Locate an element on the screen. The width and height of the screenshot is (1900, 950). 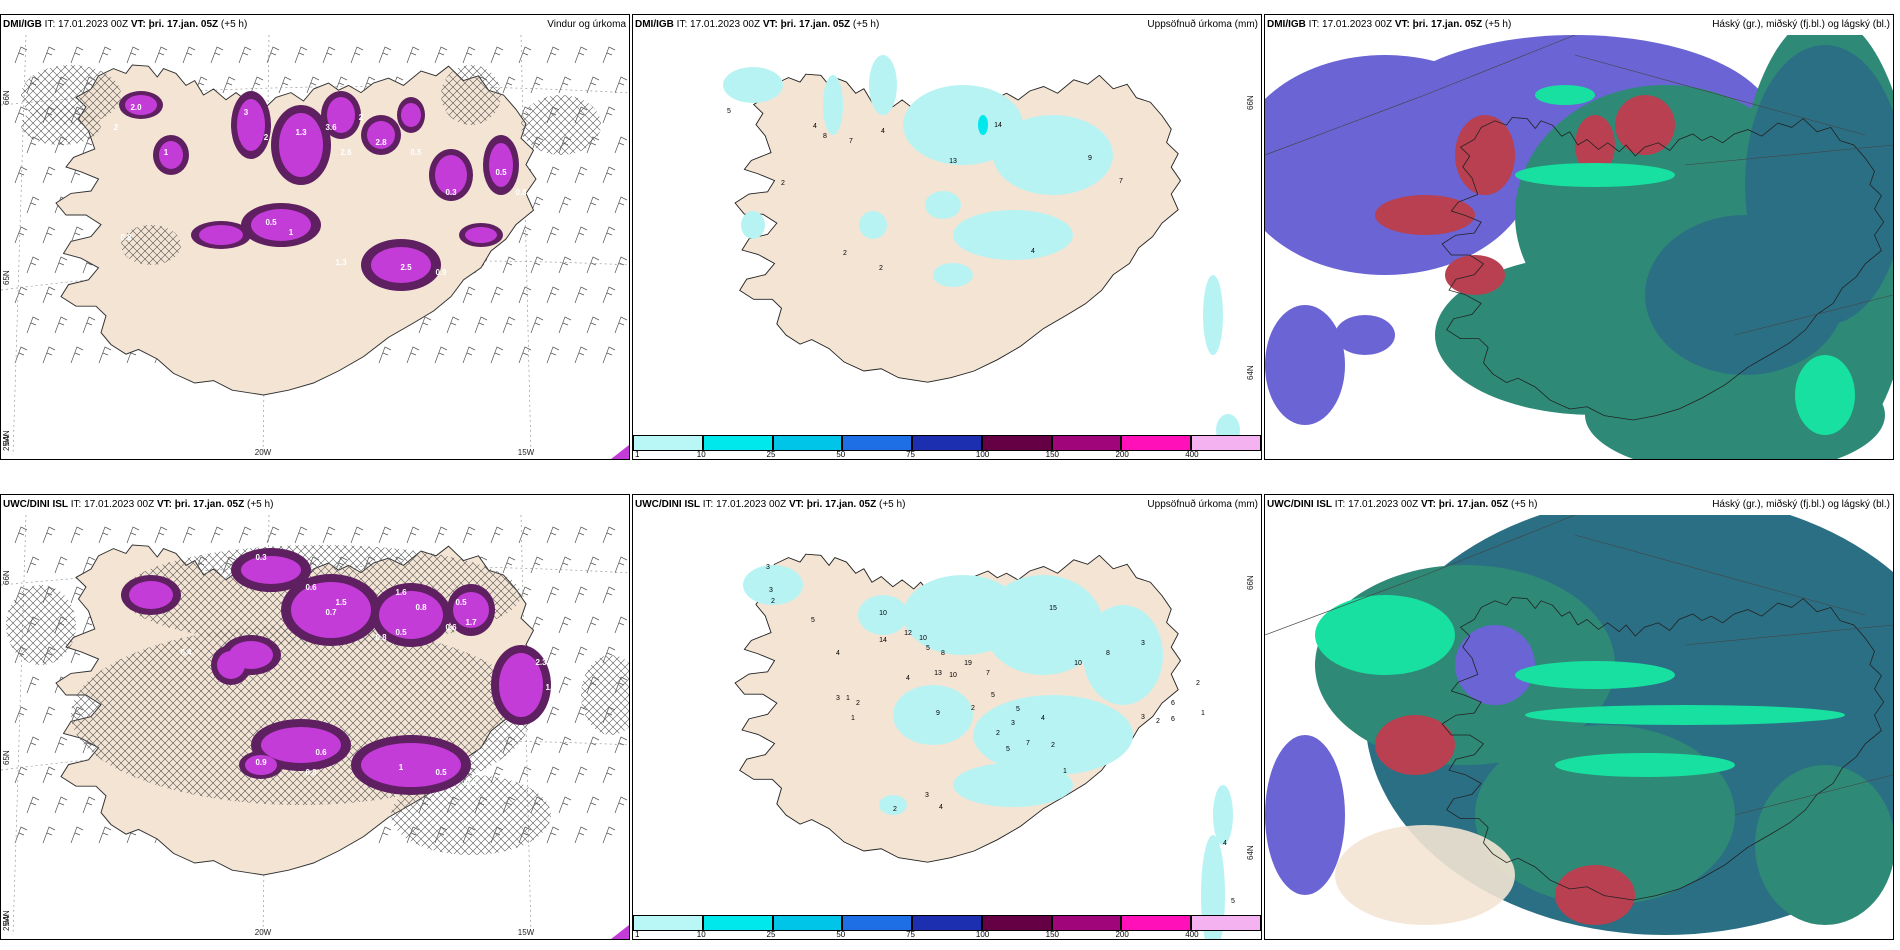
precip-value: 0.8 is located at coordinates (126, 237).